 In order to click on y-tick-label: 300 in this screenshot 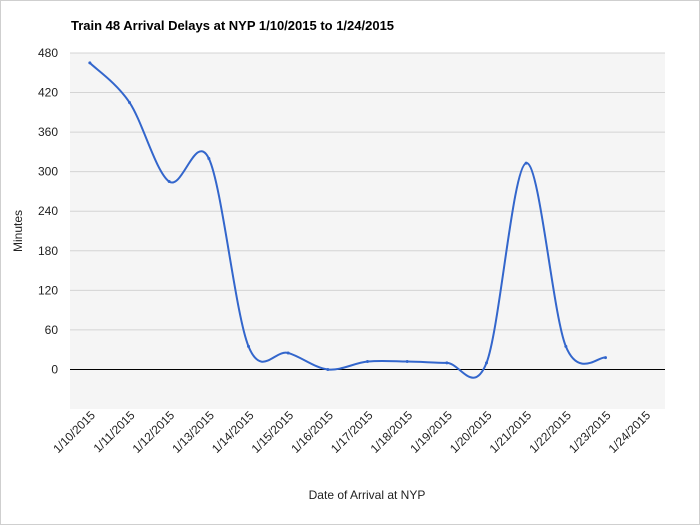, I will do `click(48, 172)`.